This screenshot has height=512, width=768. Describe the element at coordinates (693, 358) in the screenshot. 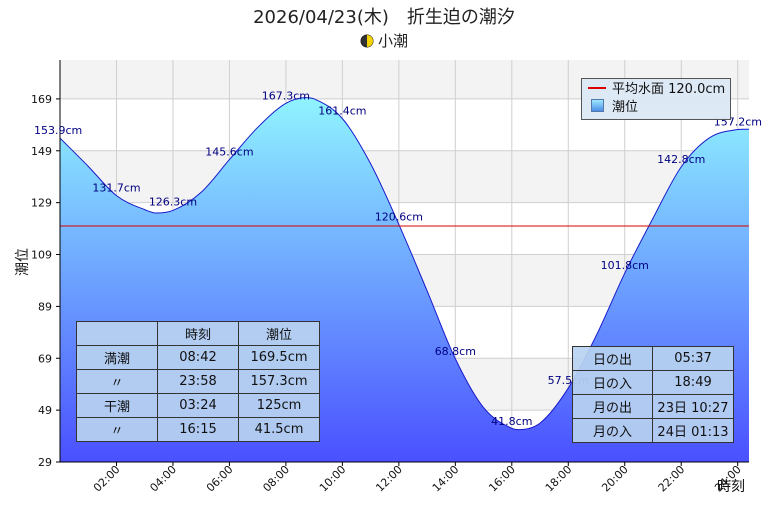

I see `sun-moon-value-cell: 05:37` at that location.